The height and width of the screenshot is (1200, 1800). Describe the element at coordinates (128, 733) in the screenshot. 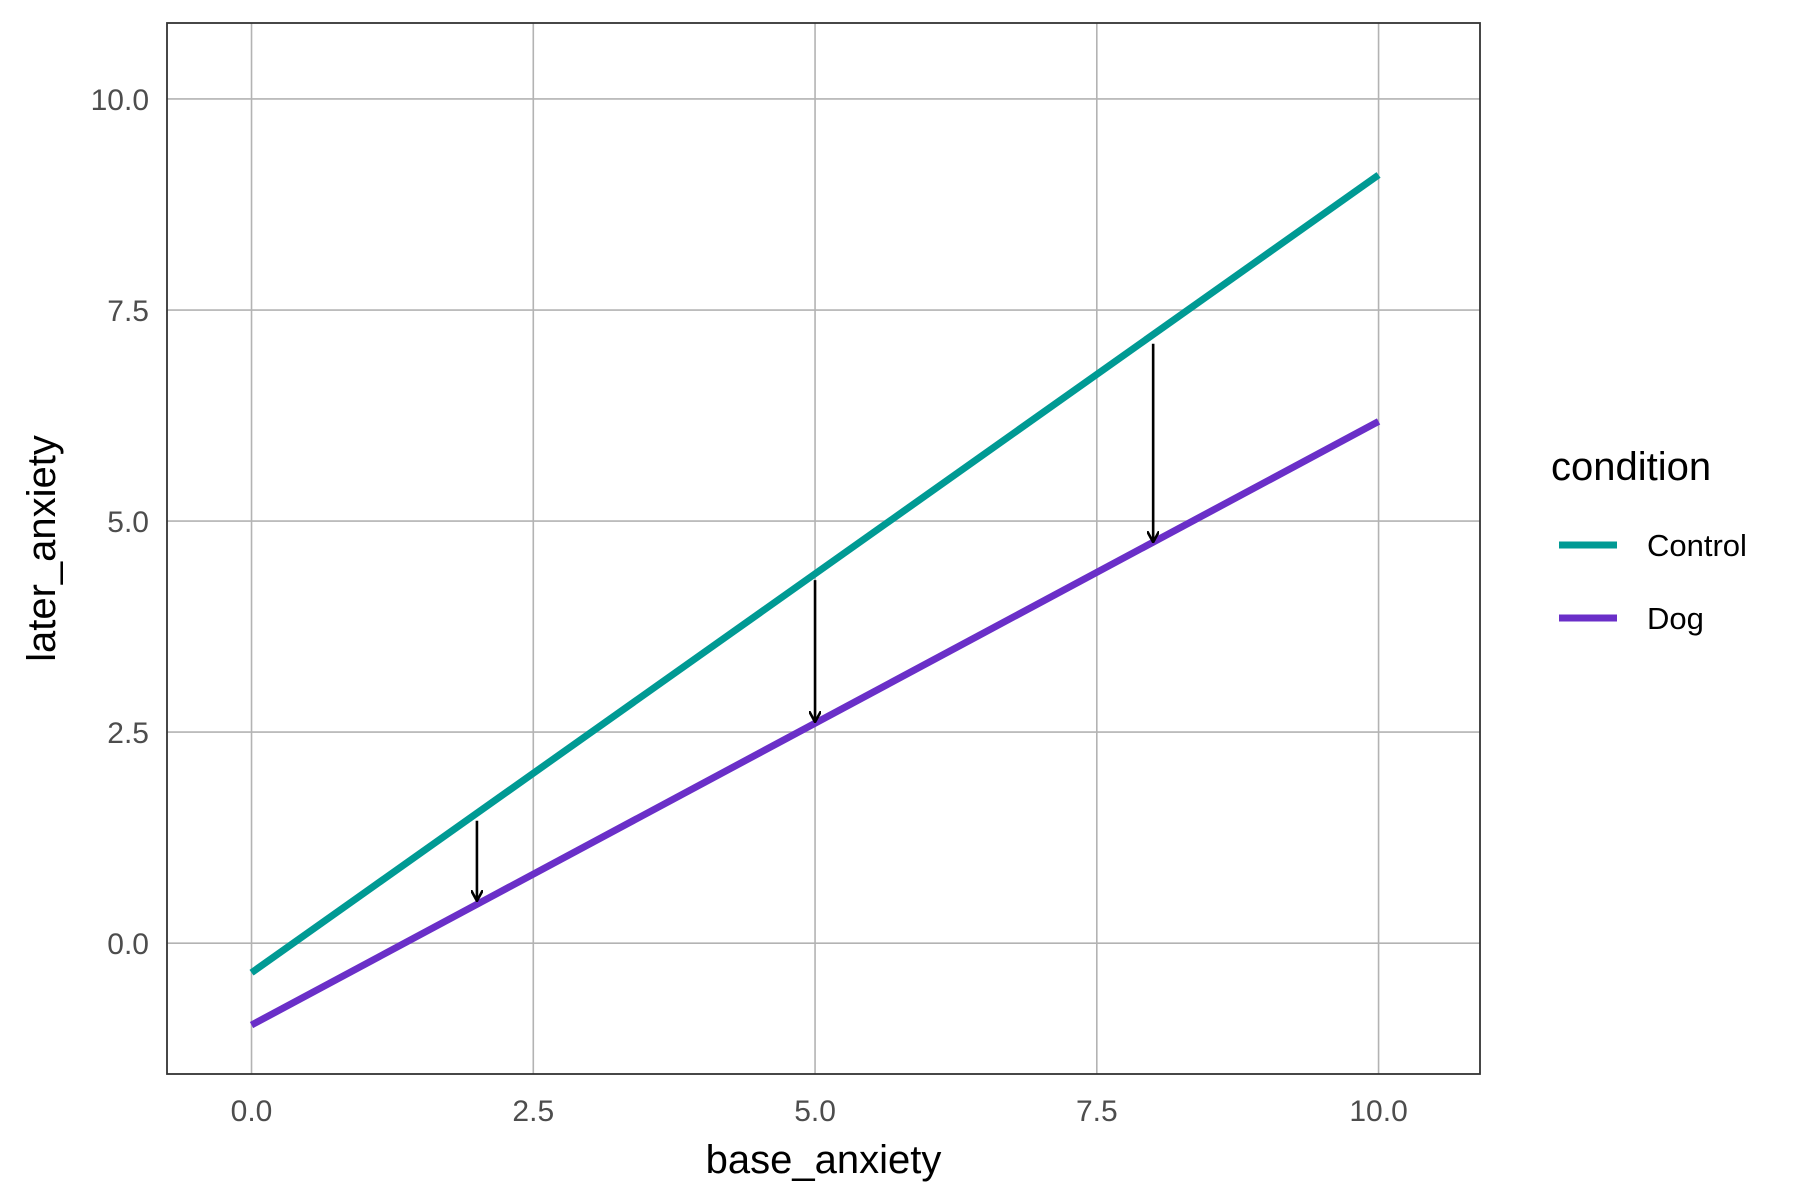

I see `y-tick-label: 2.5` at that location.